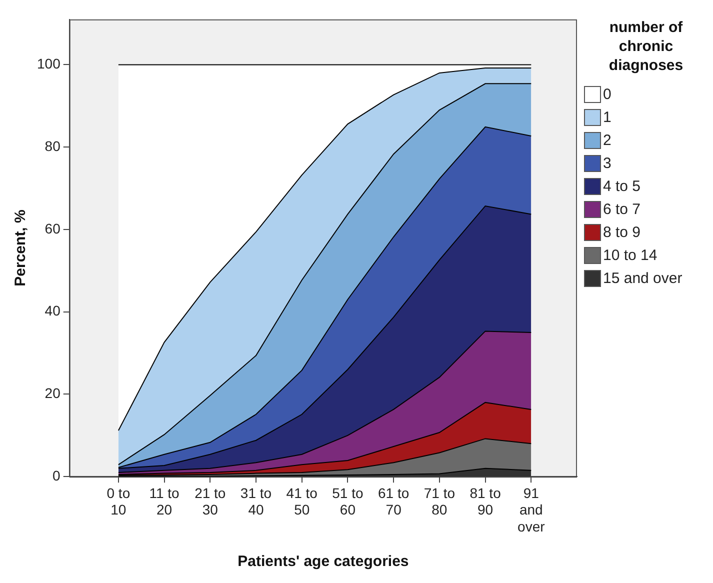 This screenshot has width=713, height=583. I want to click on x-tick-label: 71 to 80, so click(440, 501).